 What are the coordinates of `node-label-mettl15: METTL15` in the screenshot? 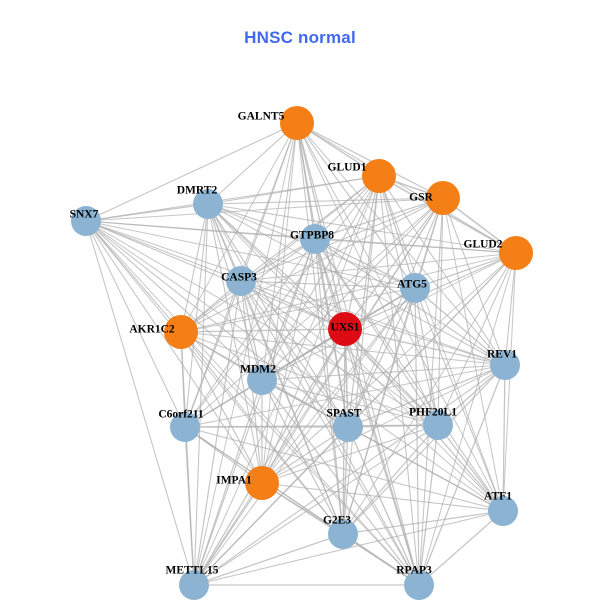 It's located at (191, 571).